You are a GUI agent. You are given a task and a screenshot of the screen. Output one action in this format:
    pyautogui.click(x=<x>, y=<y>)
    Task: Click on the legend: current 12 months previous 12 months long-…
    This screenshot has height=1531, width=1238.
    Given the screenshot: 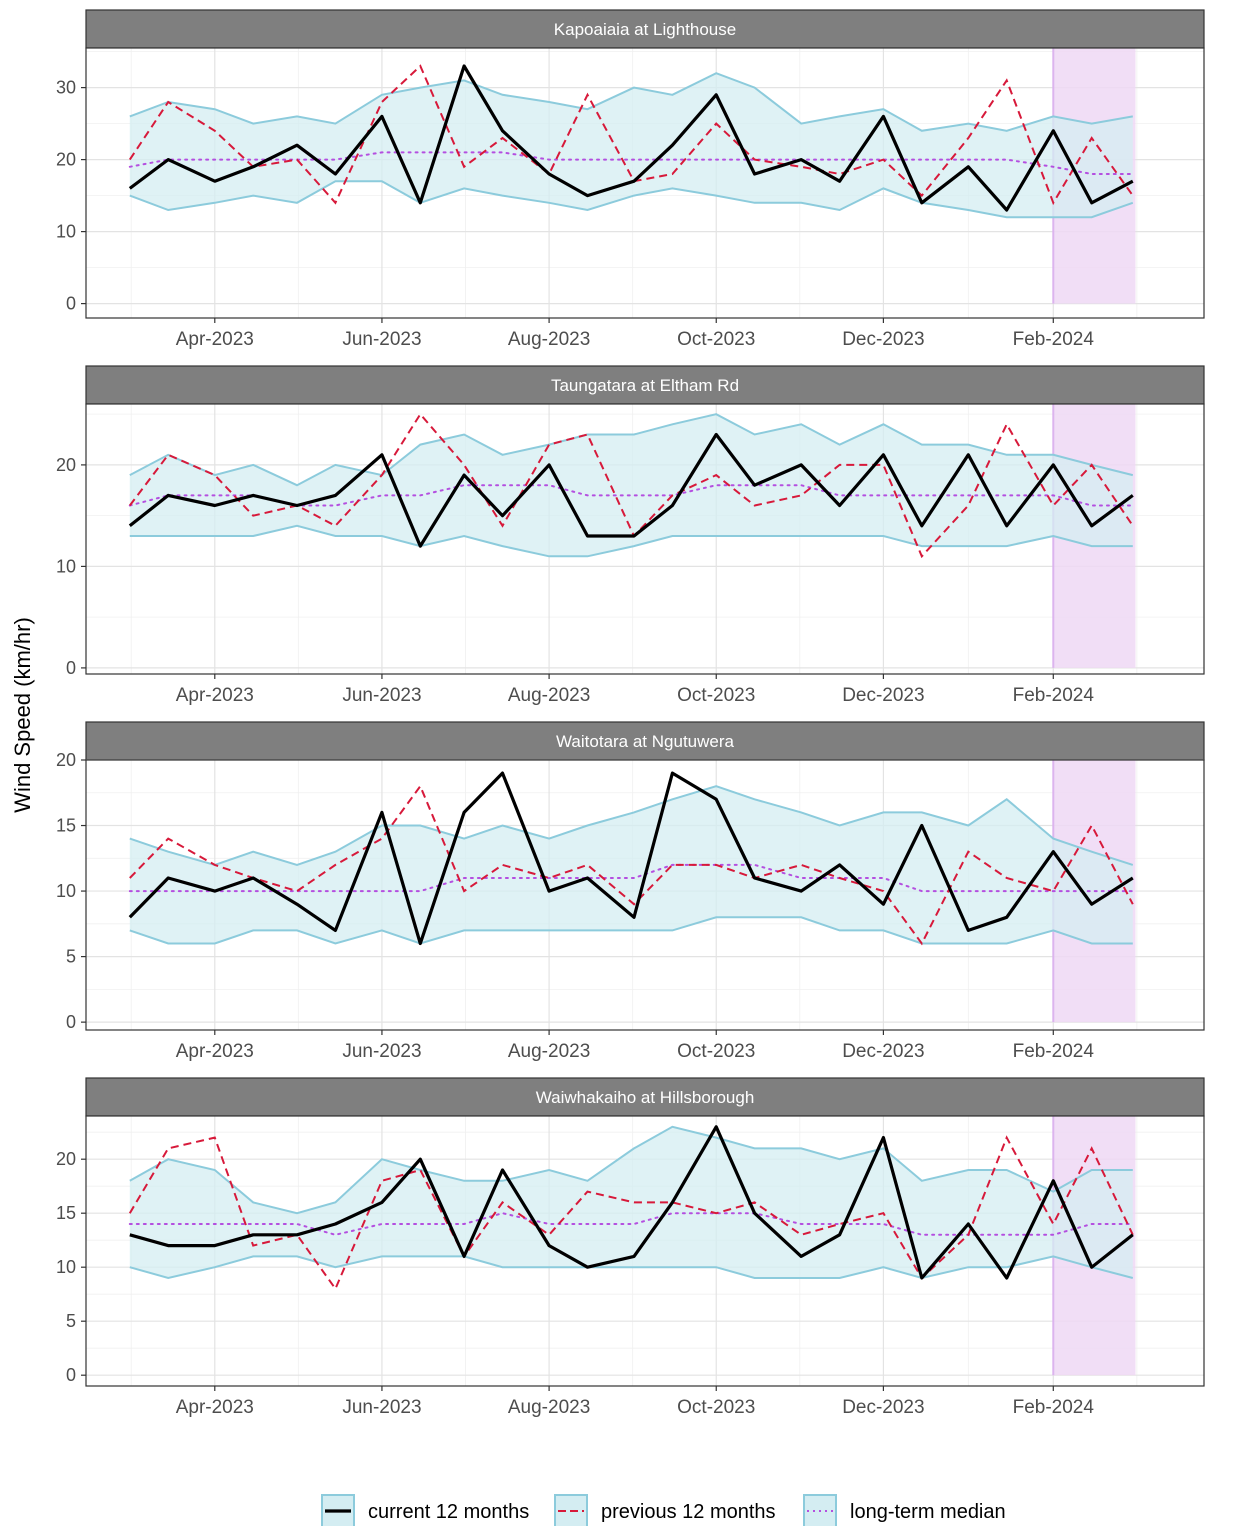 What is the action you would take?
    pyautogui.click(x=663, y=1511)
    